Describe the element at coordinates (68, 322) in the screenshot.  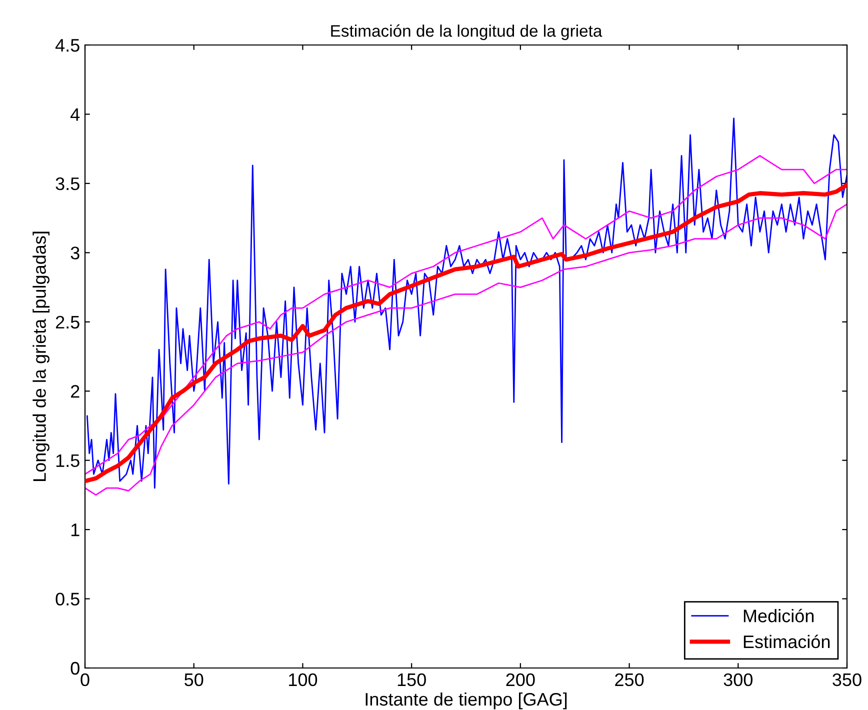
I see `y-tick-label: 2.5` at that location.